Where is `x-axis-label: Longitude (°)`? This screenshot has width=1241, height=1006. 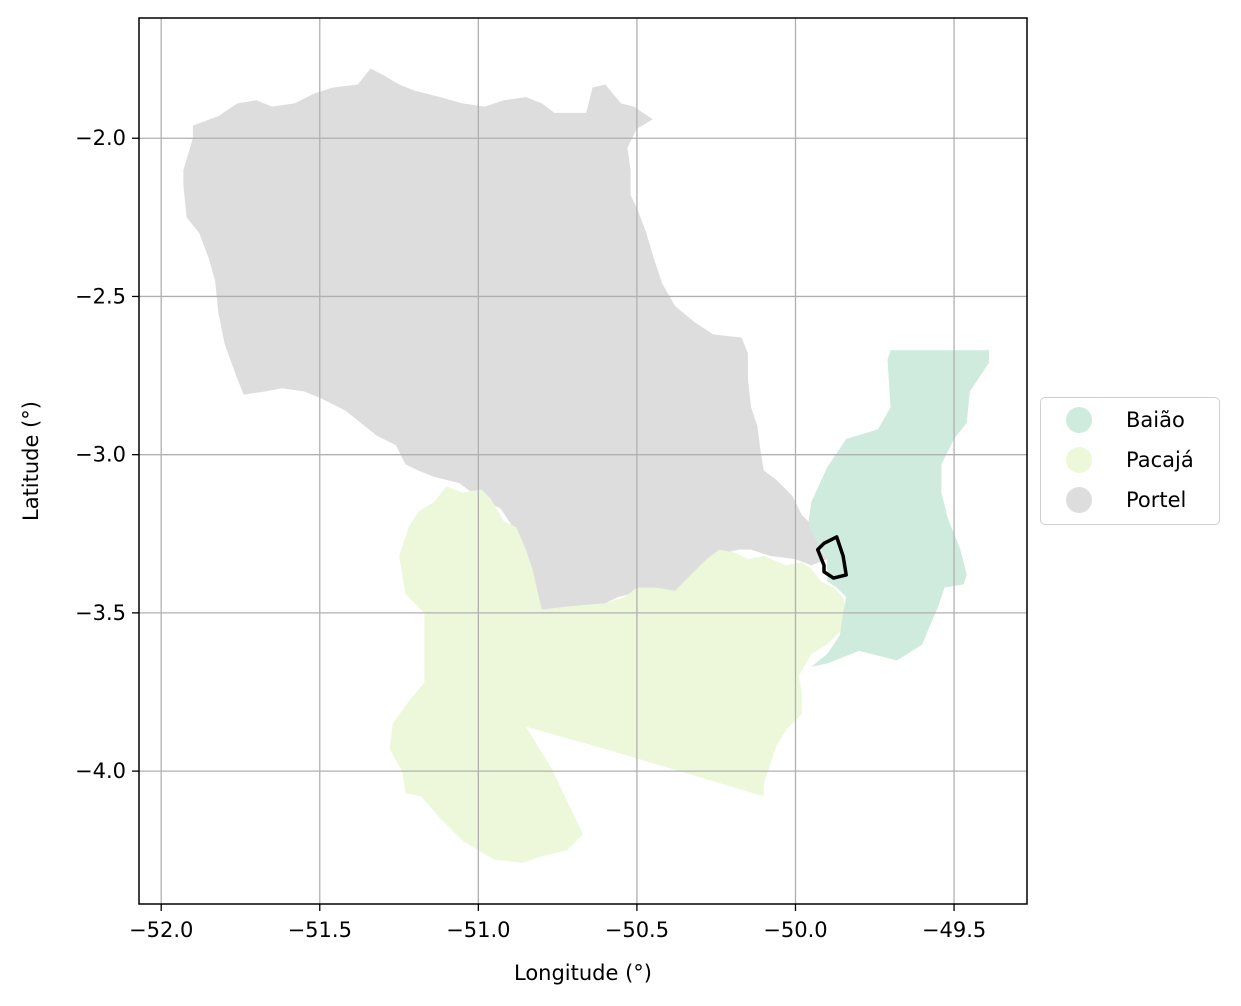 x-axis-label: Longitude (°) is located at coordinates (583, 973).